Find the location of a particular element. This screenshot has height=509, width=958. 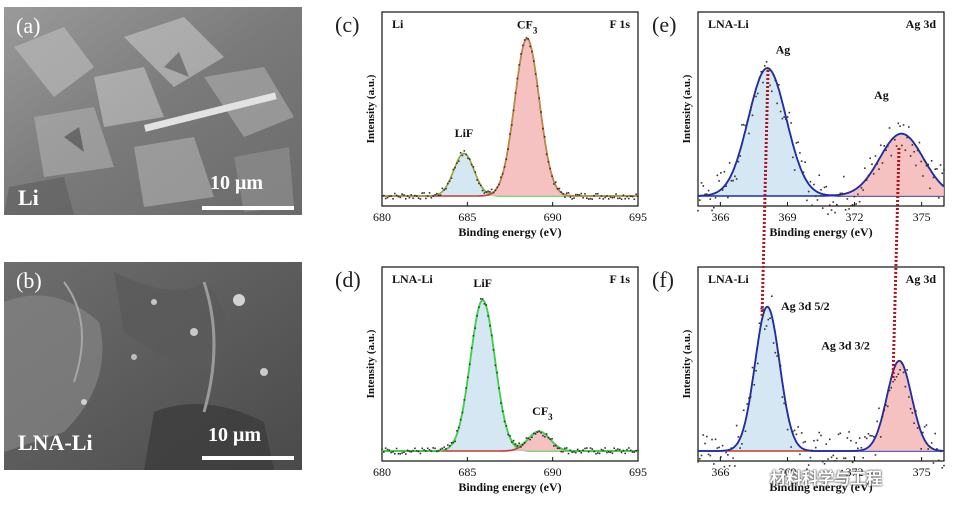

peak-label-subscript: 3 is located at coordinates (550, 417).